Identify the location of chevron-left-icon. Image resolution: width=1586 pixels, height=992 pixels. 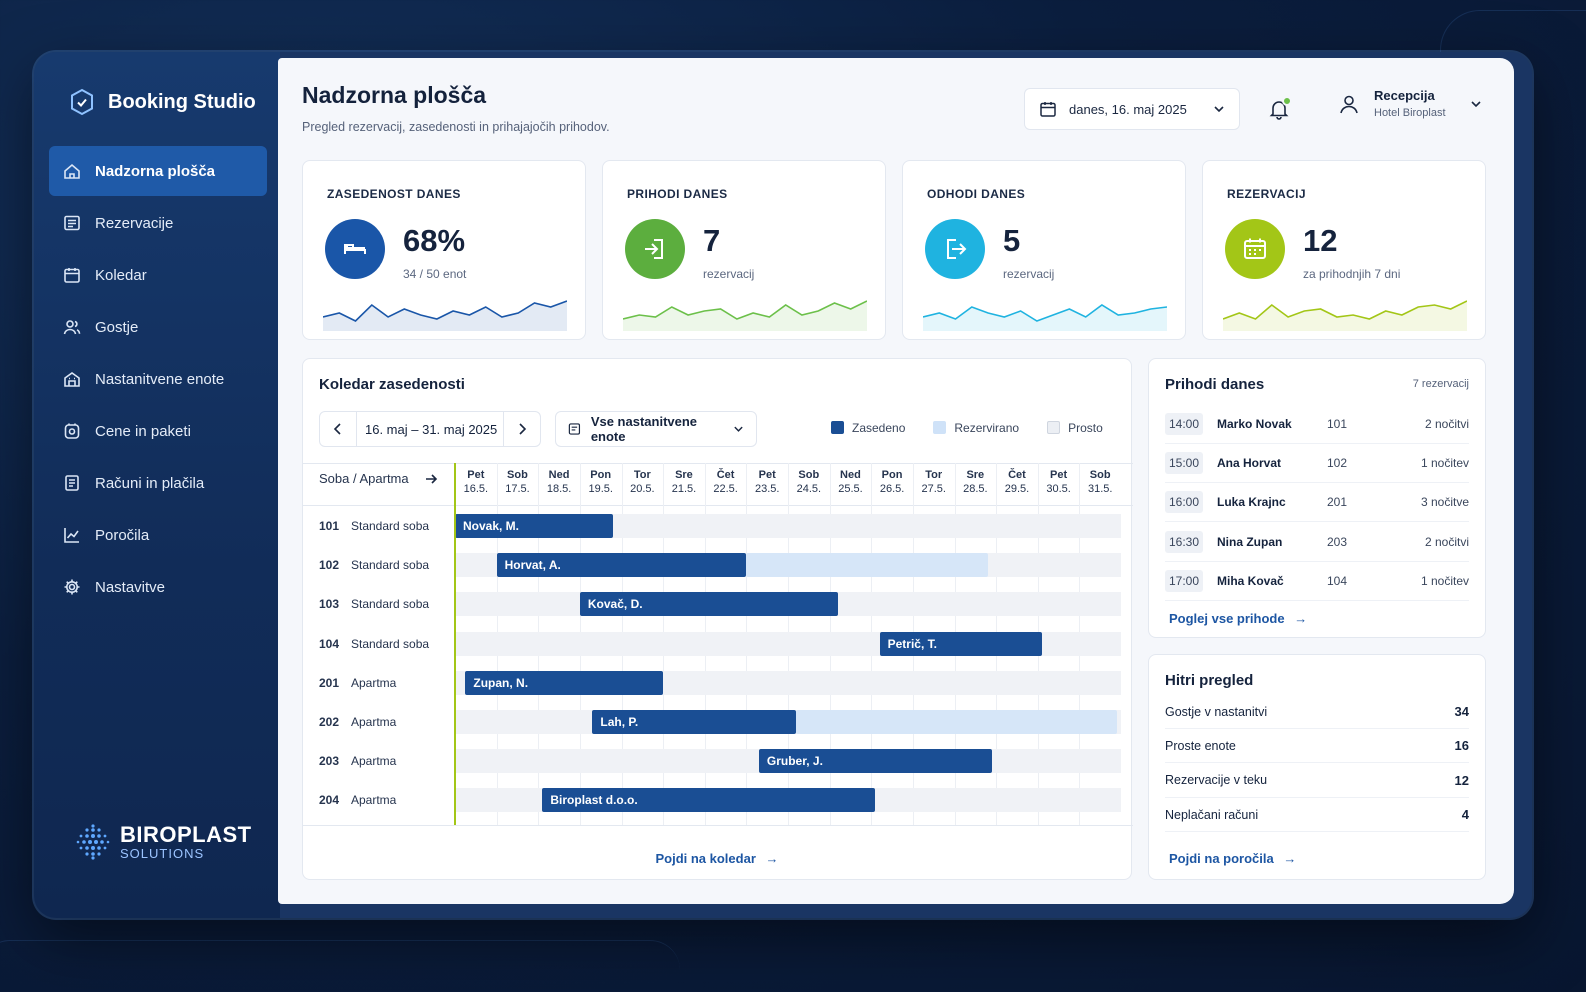
(337, 429).